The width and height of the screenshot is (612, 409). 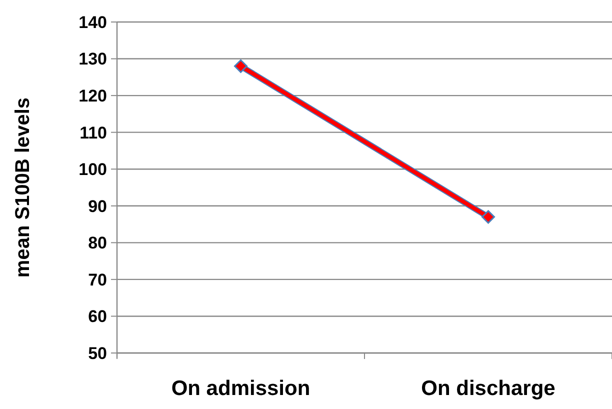 I want to click on y-tick-label: 130, so click(x=92, y=59).